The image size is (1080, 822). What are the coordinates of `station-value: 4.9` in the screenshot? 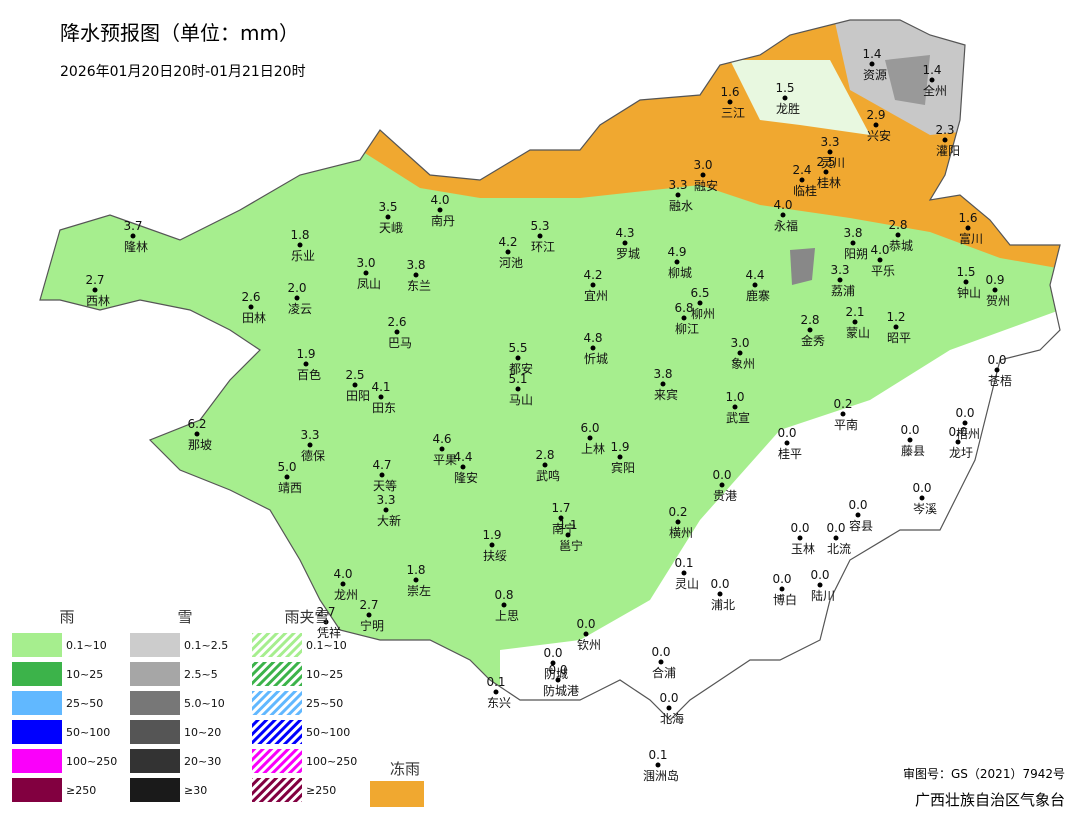 It's located at (676, 252).